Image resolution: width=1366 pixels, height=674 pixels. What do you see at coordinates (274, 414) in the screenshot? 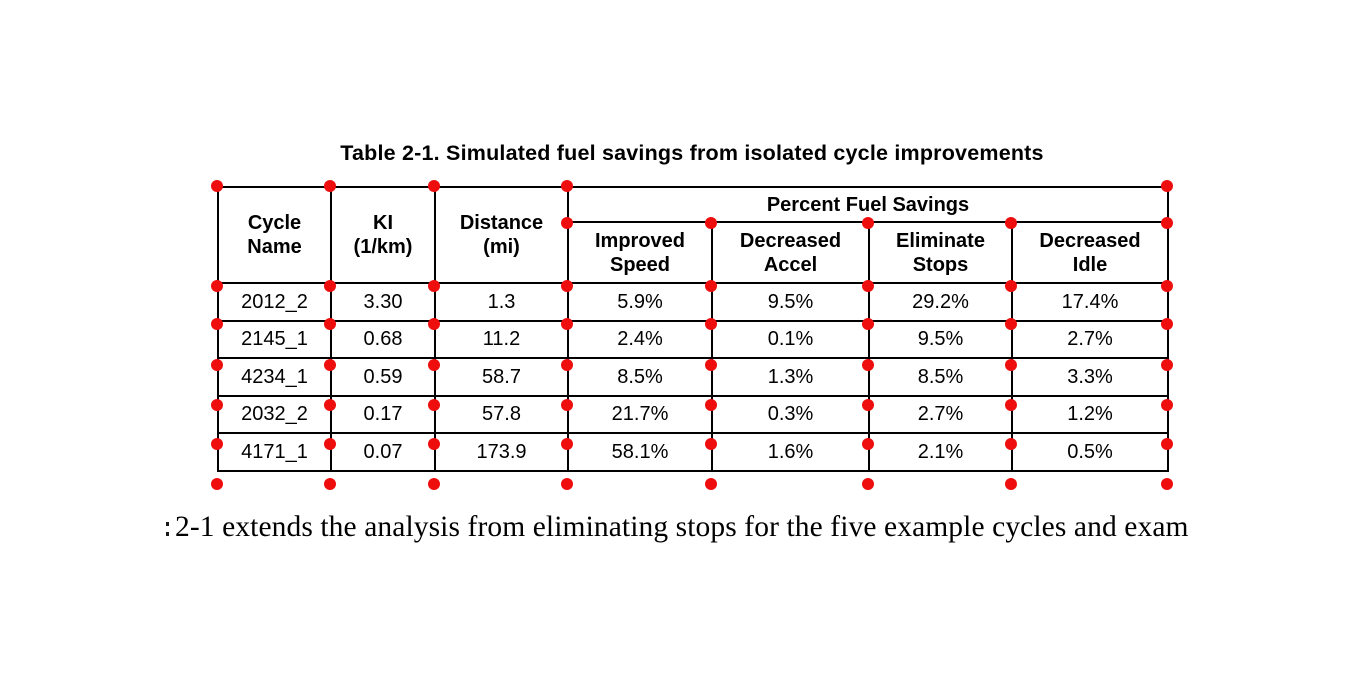
I see `cell-cycle-name: 2032_2` at bounding box center [274, 414].